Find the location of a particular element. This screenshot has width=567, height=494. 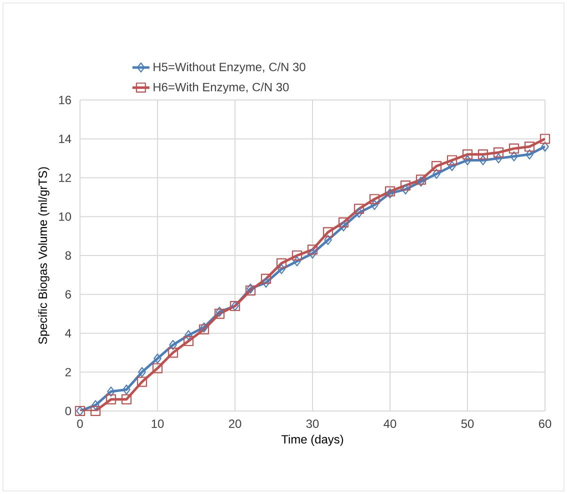

y-tick-label: 8 is located at coordinates (68, 255).